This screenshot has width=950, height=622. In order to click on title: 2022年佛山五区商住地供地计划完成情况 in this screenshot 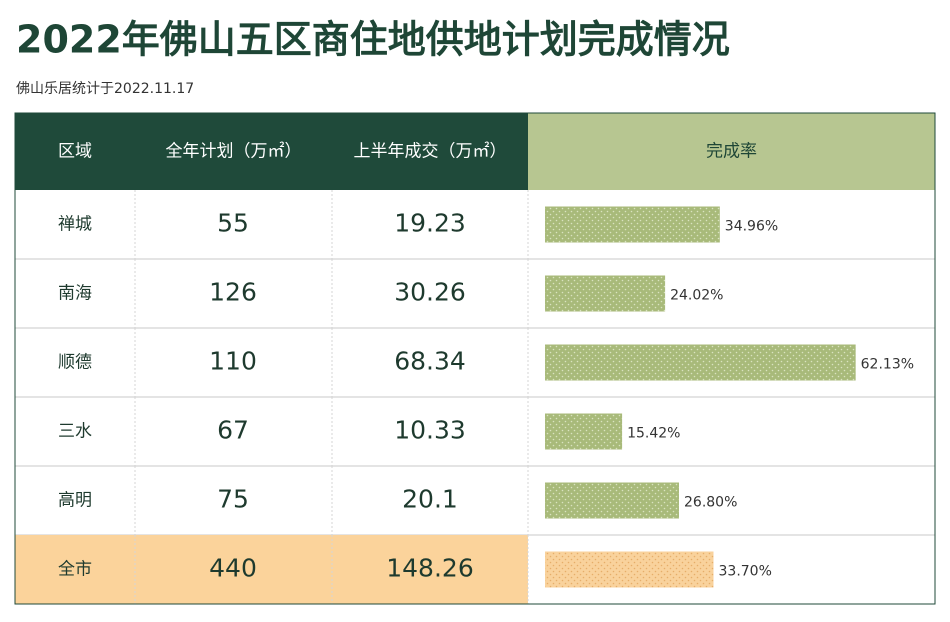, I will do `click(373, 40)`.